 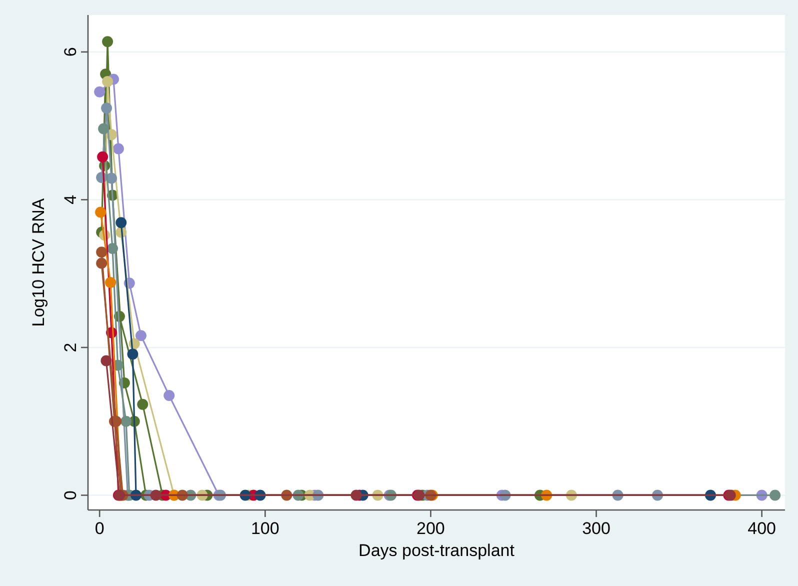 What do you see at coordinates (265, 528) in the screenshot?
I see `x-tick-label: 100` at bounding box center [265, 528].